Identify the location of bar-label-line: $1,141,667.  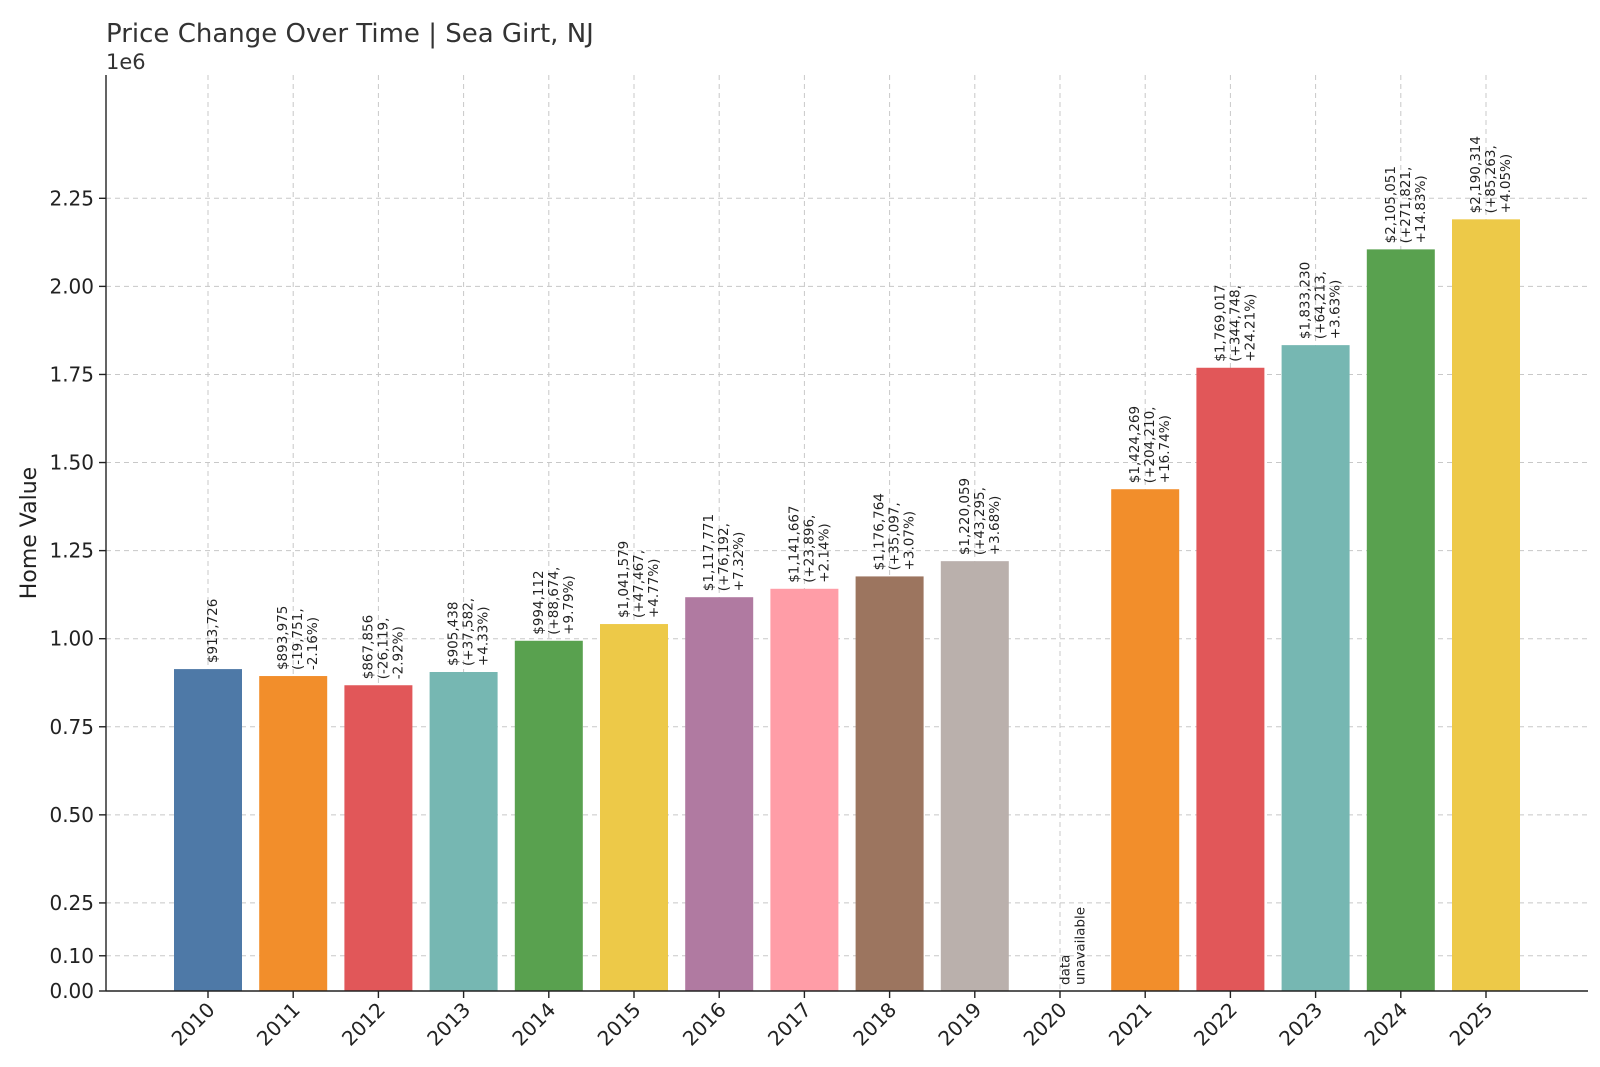
(794, 543).